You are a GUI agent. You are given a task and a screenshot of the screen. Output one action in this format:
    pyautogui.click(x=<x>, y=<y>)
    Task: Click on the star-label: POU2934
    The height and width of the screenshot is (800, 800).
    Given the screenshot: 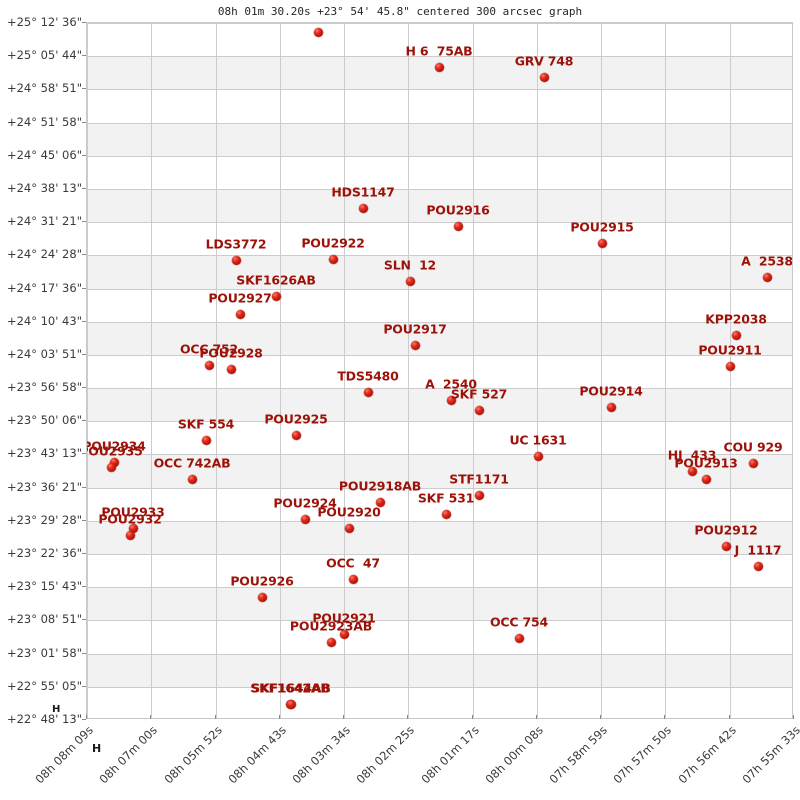 What is the action you would take?
    pyautogui.click(x=116, y=446)
    